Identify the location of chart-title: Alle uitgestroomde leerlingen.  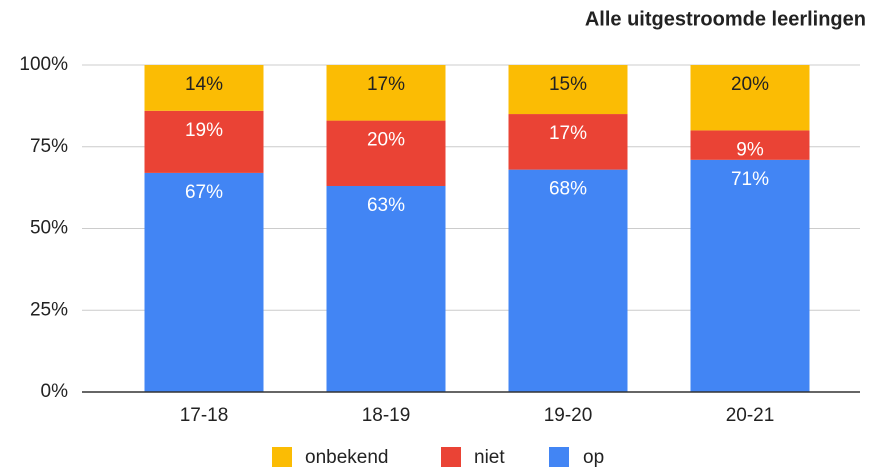
(725, 19).